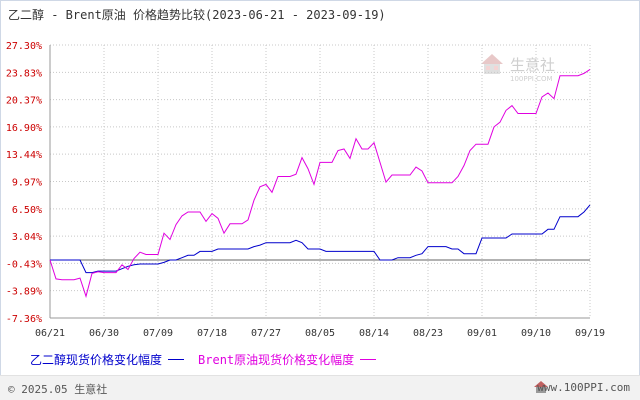 The image size is (640, 400). Describe the element at coordinates (24, 264) in the screenshot. I see `y-tick-label: -0.43%` at that location.